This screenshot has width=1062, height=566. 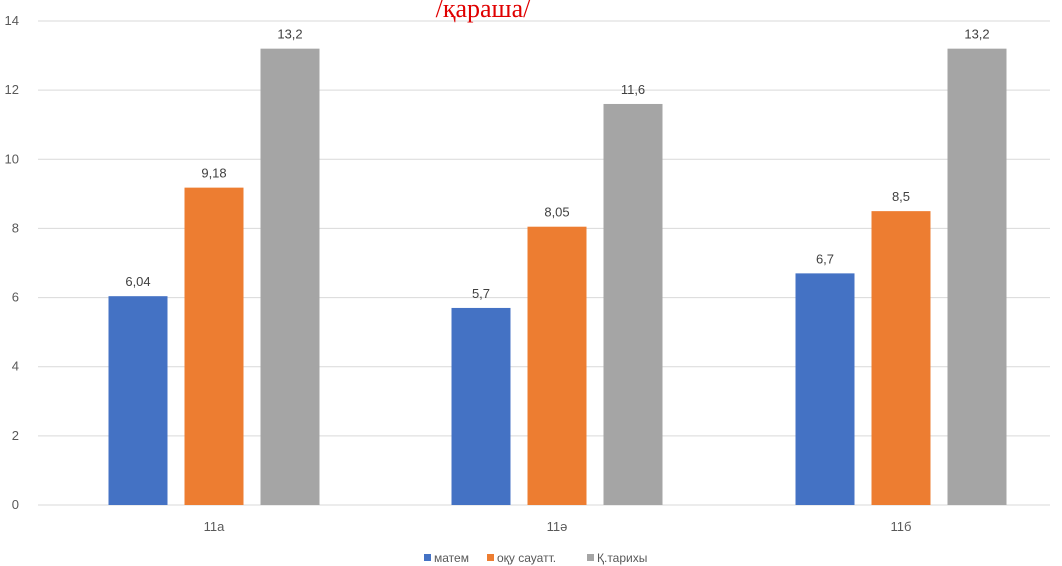 What do you see at coordinates (825, 258) in the screenshot?
I see `data-label: 6,7` at bounding box center [825, 258].